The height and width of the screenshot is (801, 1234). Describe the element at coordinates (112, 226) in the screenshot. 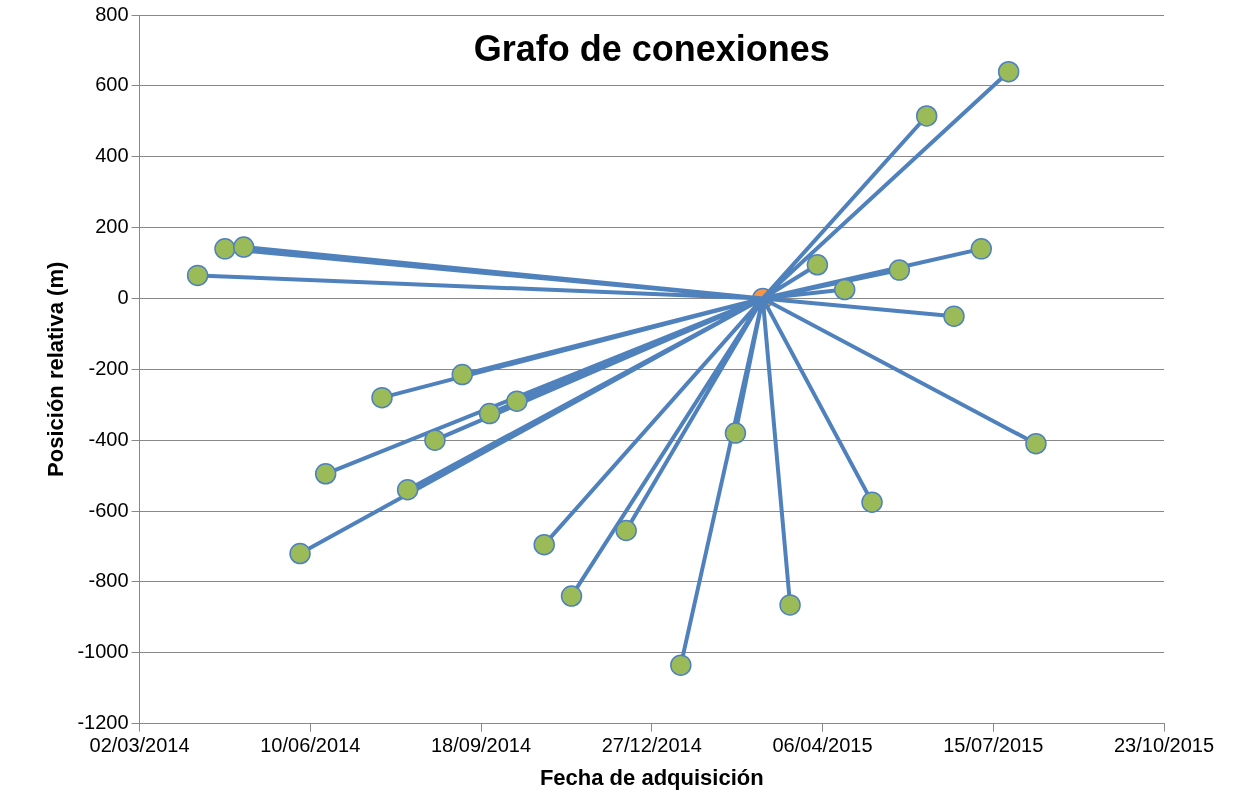

I see `y-tick-label: 200` at that location.